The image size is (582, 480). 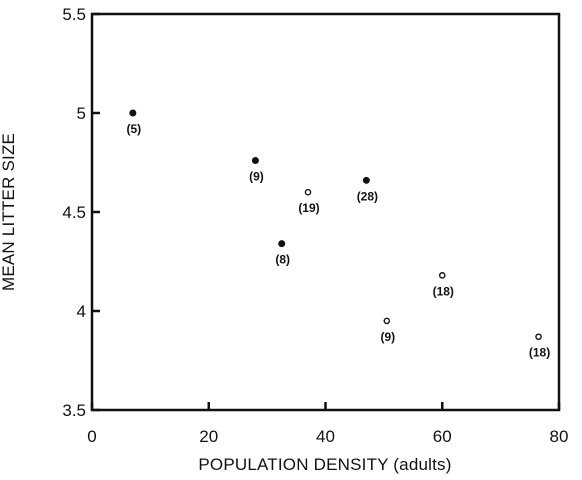 I want to click on x-tick-label: 80, so click(x=559, y=436).